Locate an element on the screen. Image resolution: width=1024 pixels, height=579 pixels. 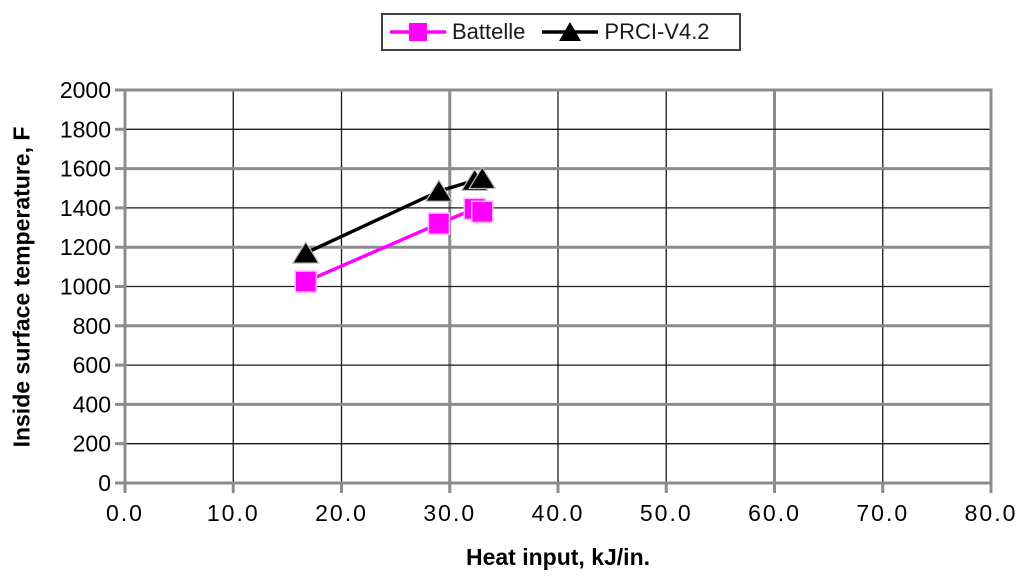
battelle-line-marker-swatch is located at coordinates (418, 32).